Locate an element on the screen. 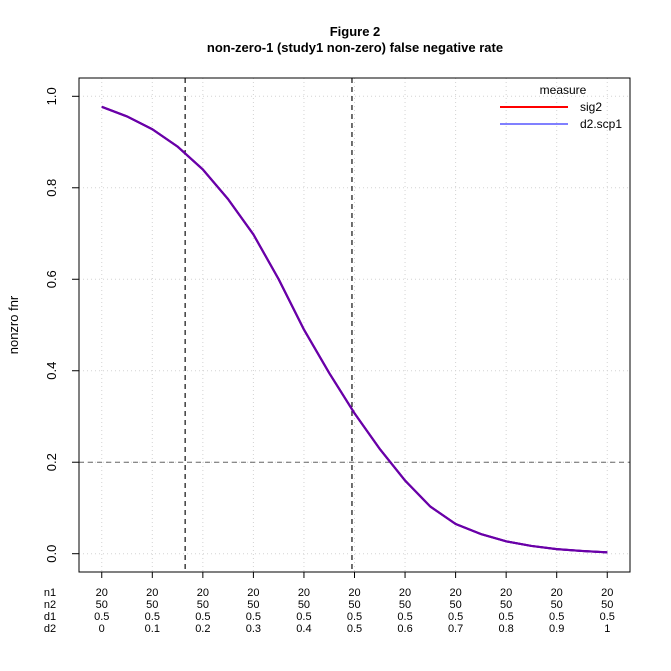  x-tick-label-d2: 0.1 is located at coordinates (152, 629).